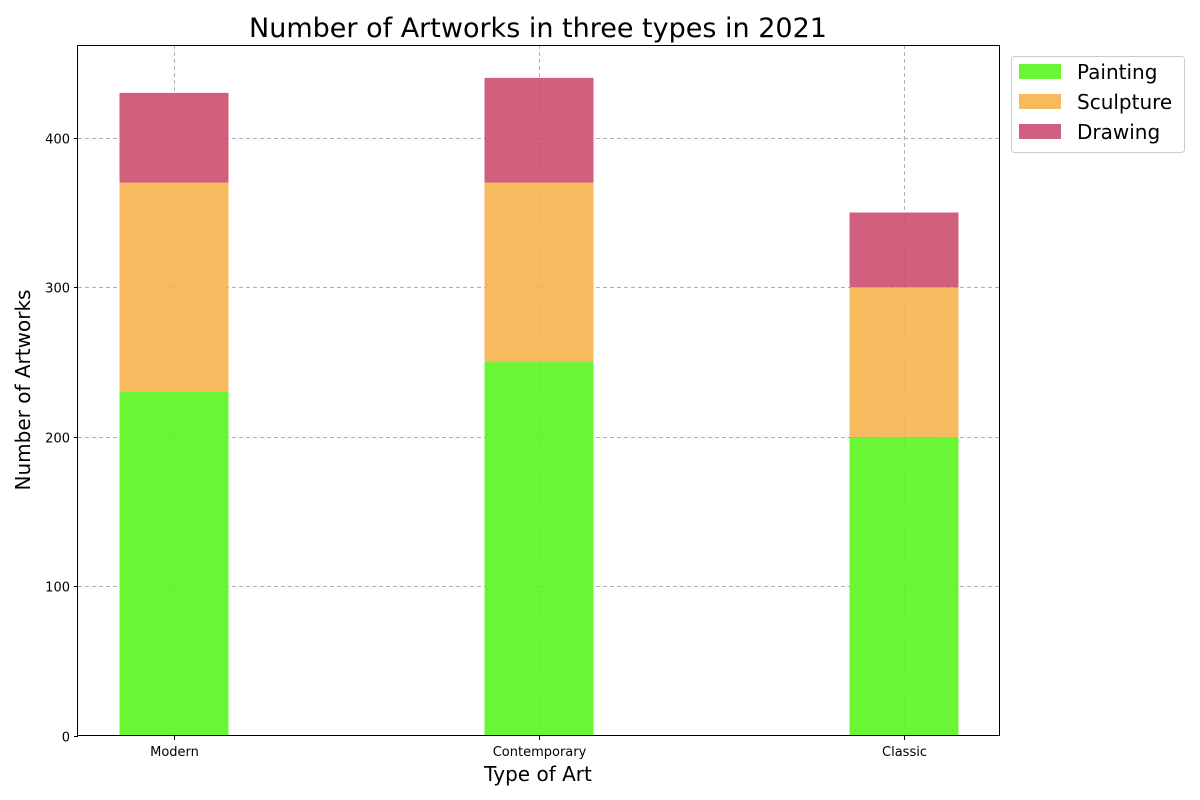 Image resolution: width=1200 pixels, height=800 pixels. I want to click on legend-label-painting: Painting, so click(1117, 72).